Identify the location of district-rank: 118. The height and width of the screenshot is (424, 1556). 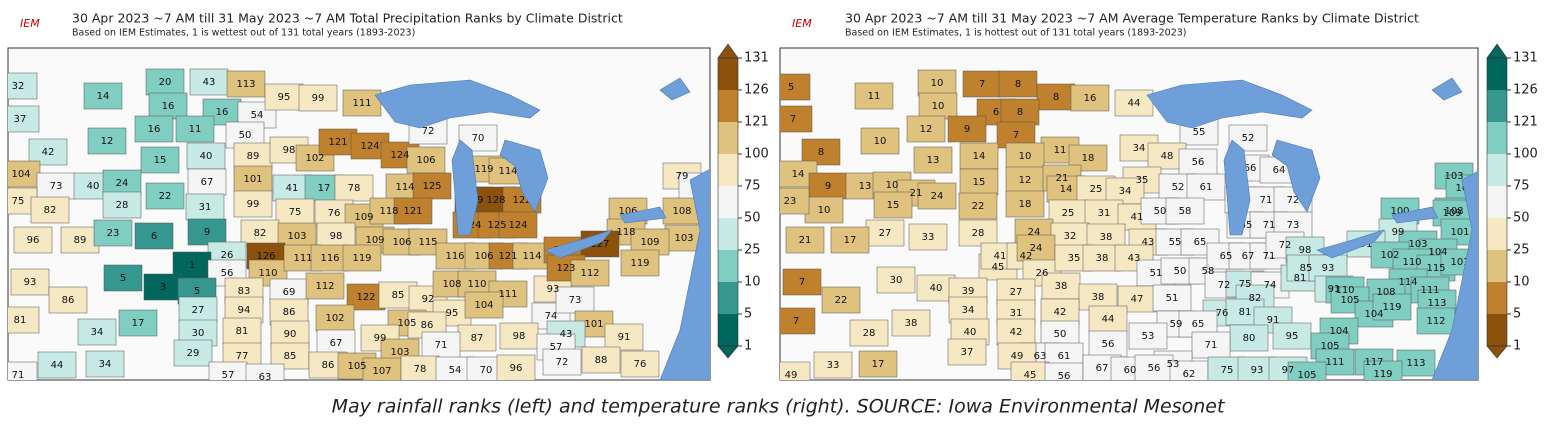
(625, 232).